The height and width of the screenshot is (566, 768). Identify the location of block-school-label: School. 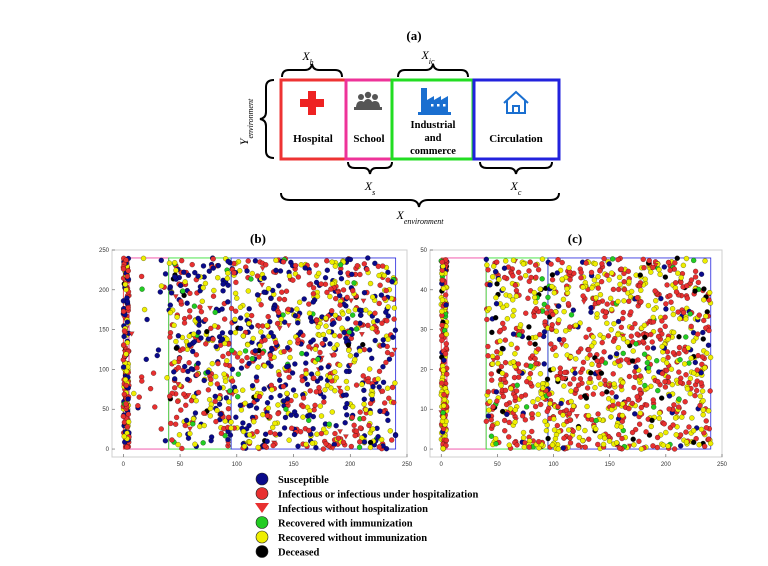
(368, 139).